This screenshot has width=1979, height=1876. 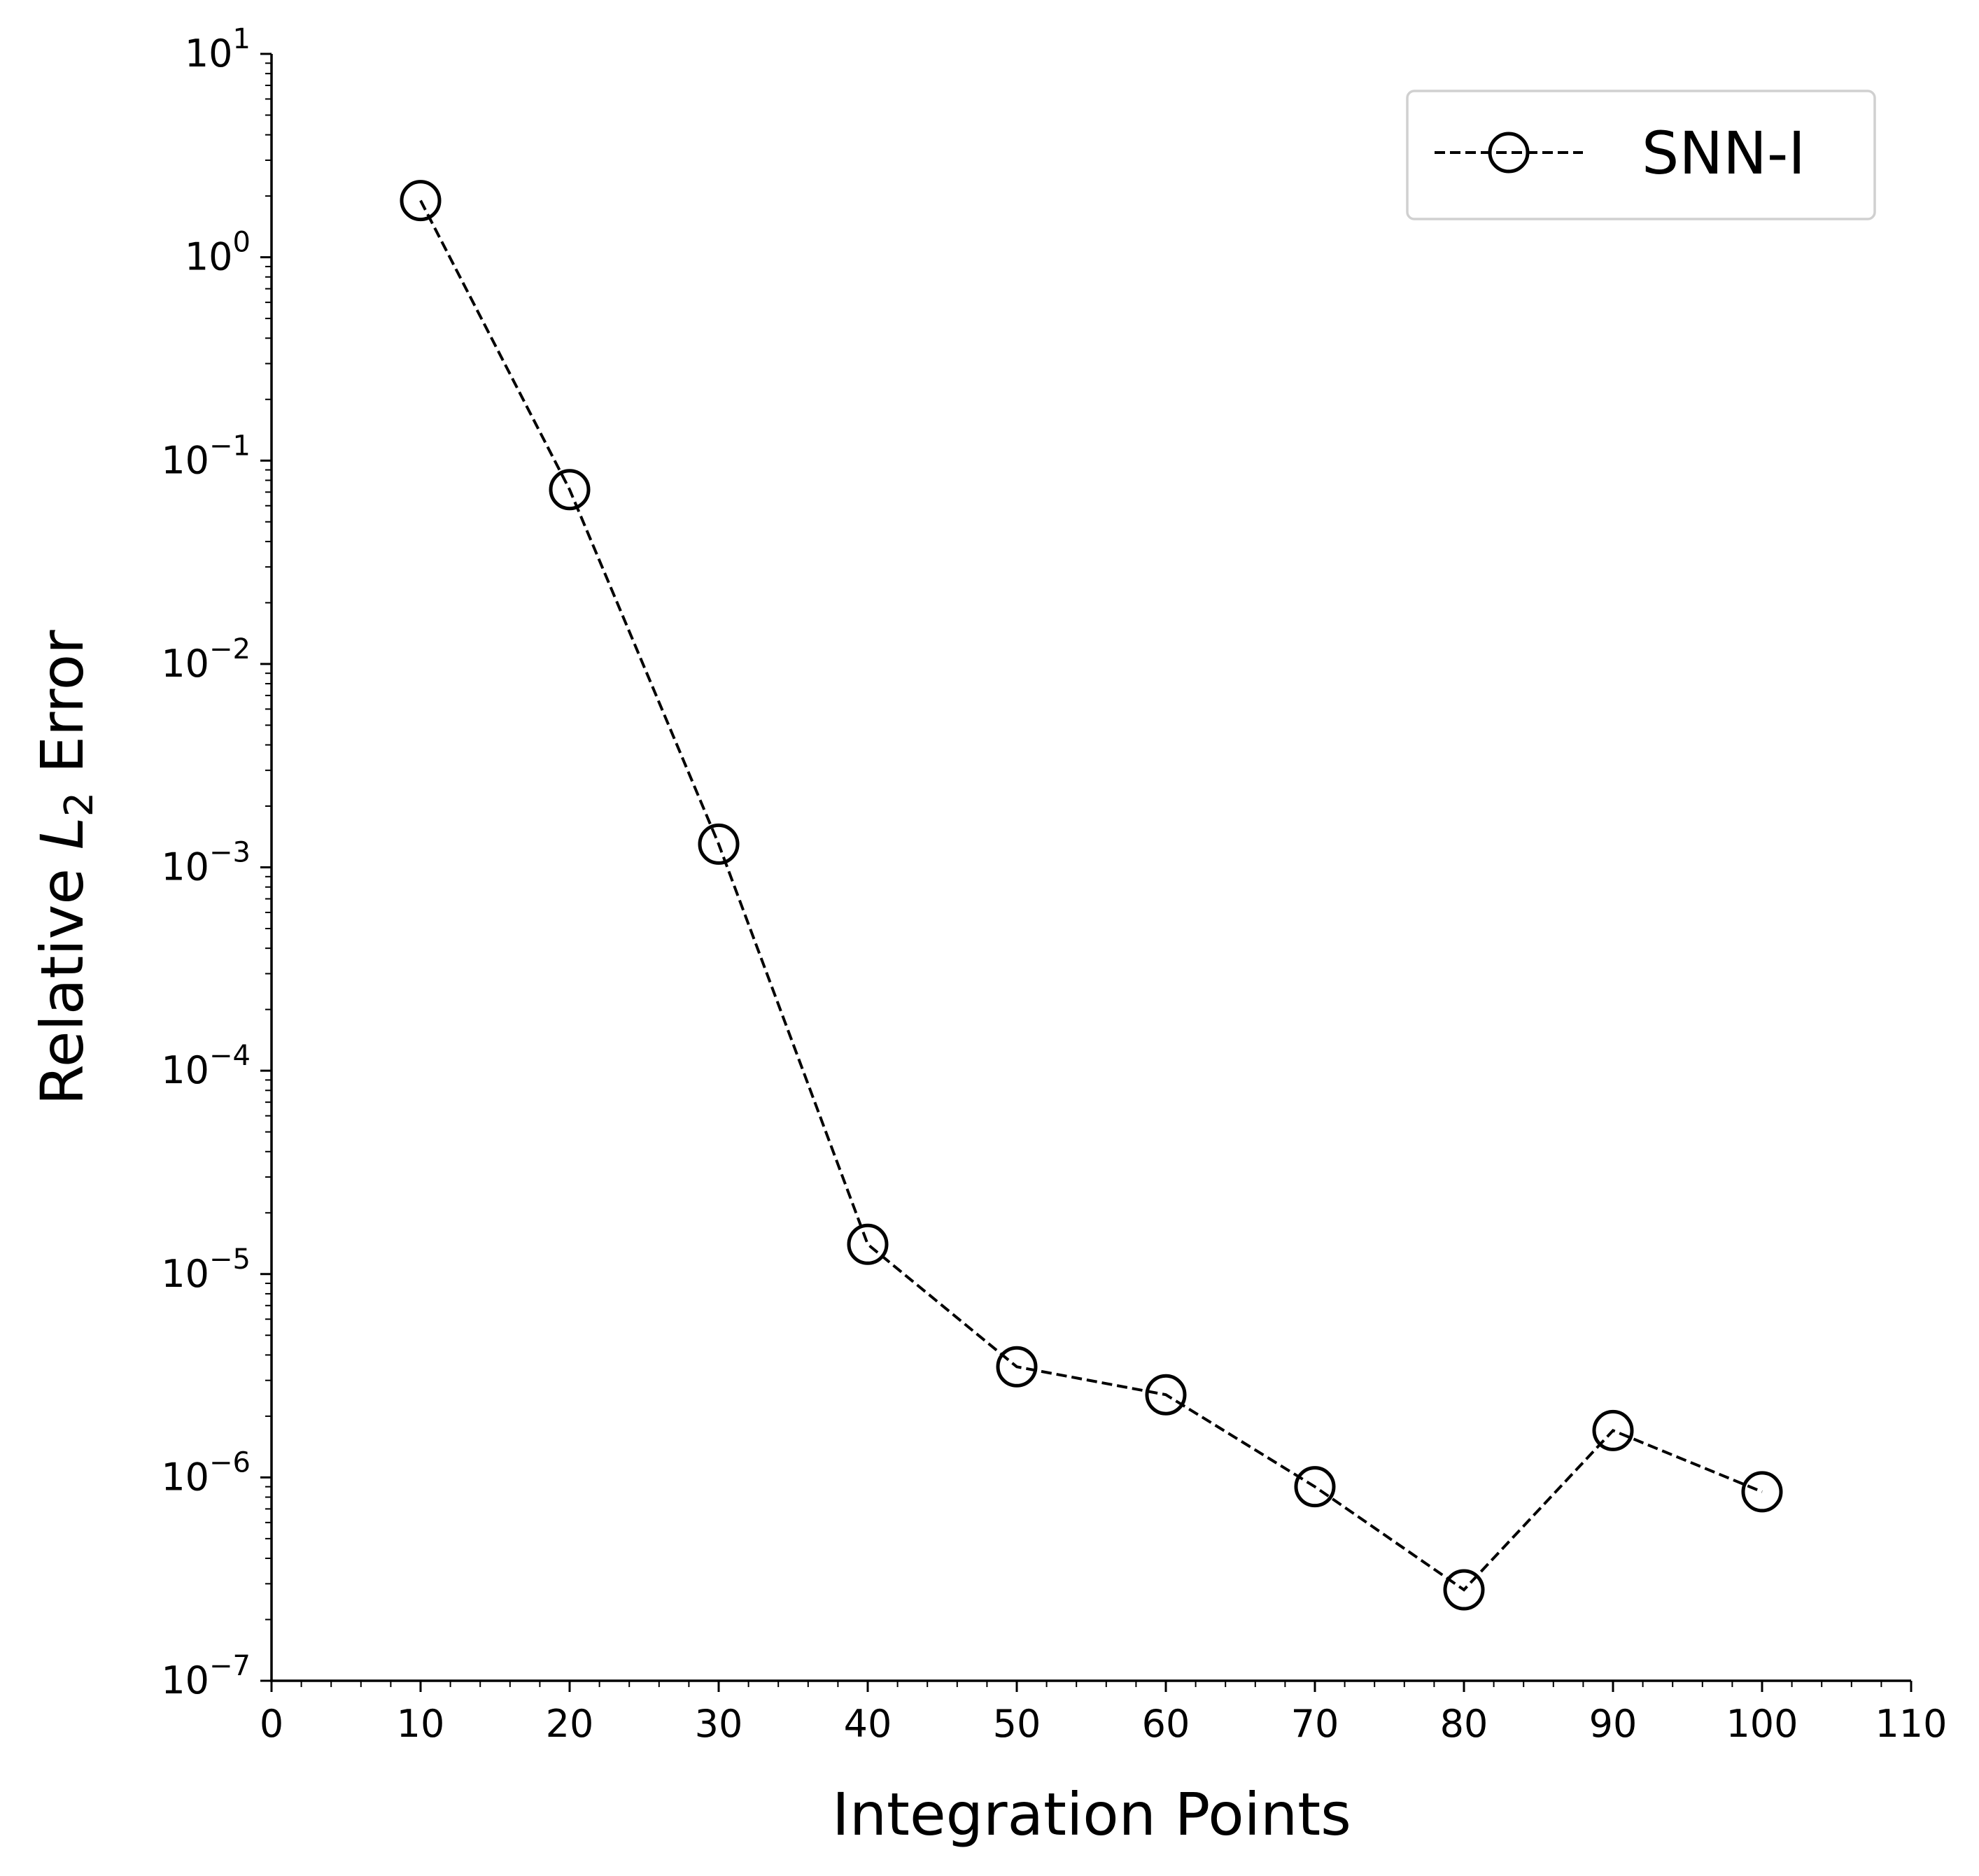 I want to click on x-tick-labels: 0 10 20 30 40 50 60 70 80 90 100 110, so click(x=1104, y=1724).